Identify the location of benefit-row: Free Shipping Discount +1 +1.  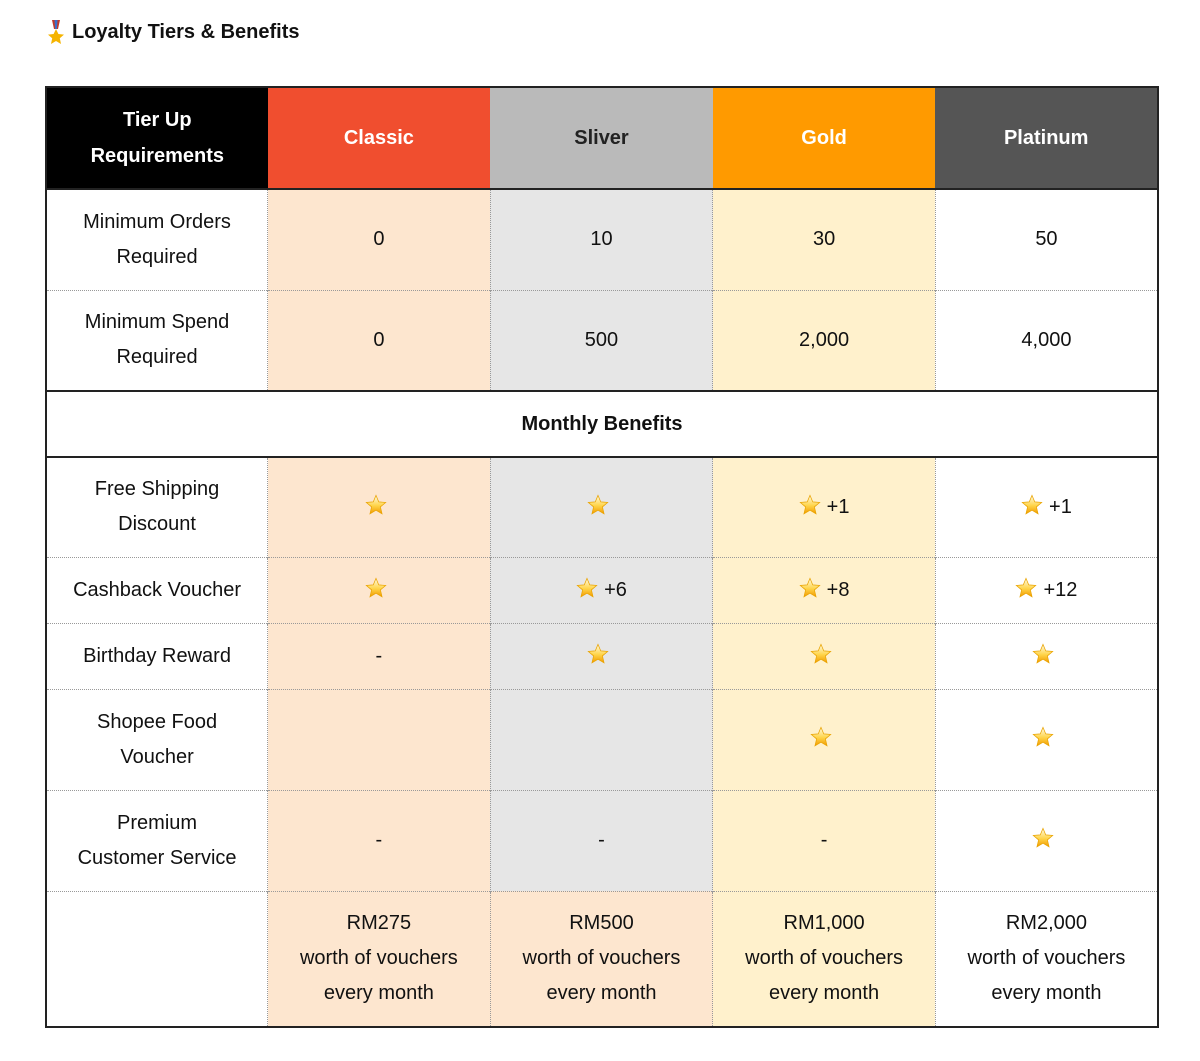
(601, 506).